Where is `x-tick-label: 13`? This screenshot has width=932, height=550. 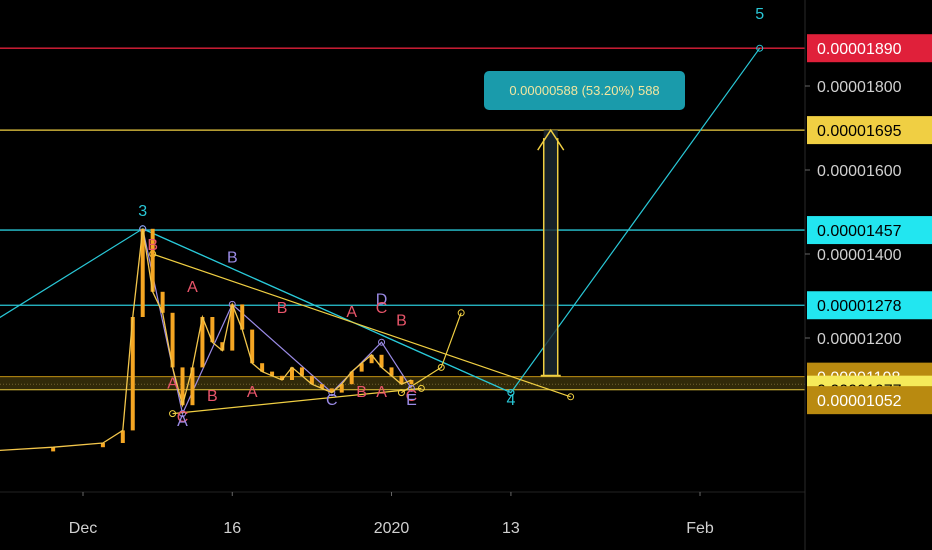 x-tick-label: 13 is located at coordinates (511, 528).